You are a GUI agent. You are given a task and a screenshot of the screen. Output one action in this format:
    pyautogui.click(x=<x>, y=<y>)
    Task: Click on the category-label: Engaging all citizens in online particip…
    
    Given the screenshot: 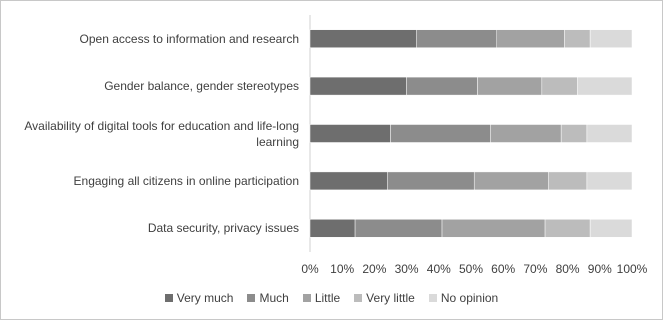 What is the action you would take?
    pyautogui.click(x=186, y=180)
    